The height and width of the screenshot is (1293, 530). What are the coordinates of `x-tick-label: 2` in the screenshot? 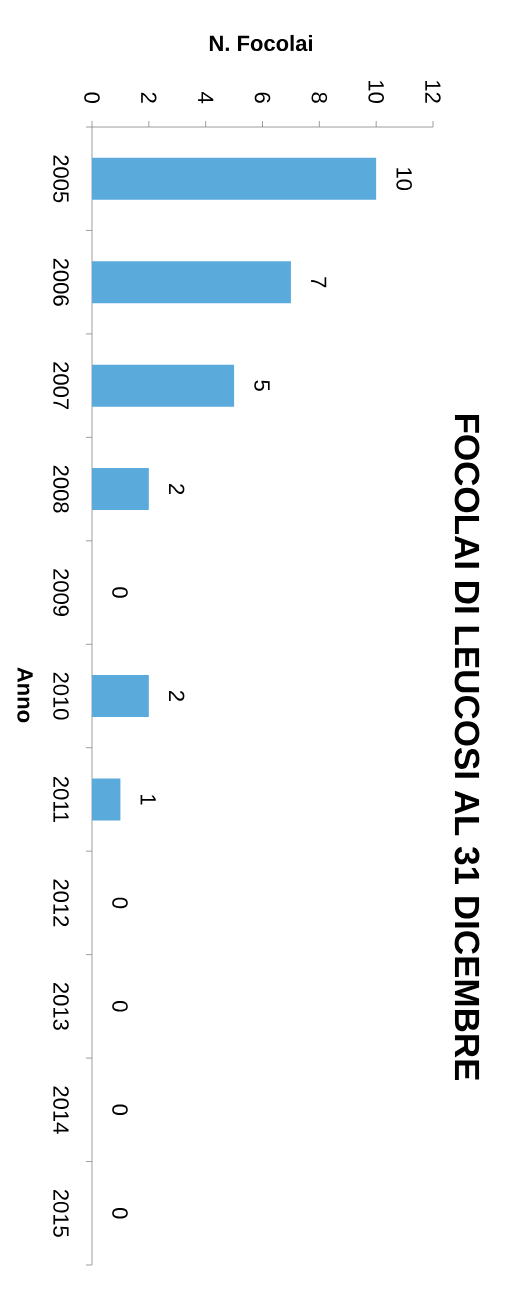 It's located at (149, 97).